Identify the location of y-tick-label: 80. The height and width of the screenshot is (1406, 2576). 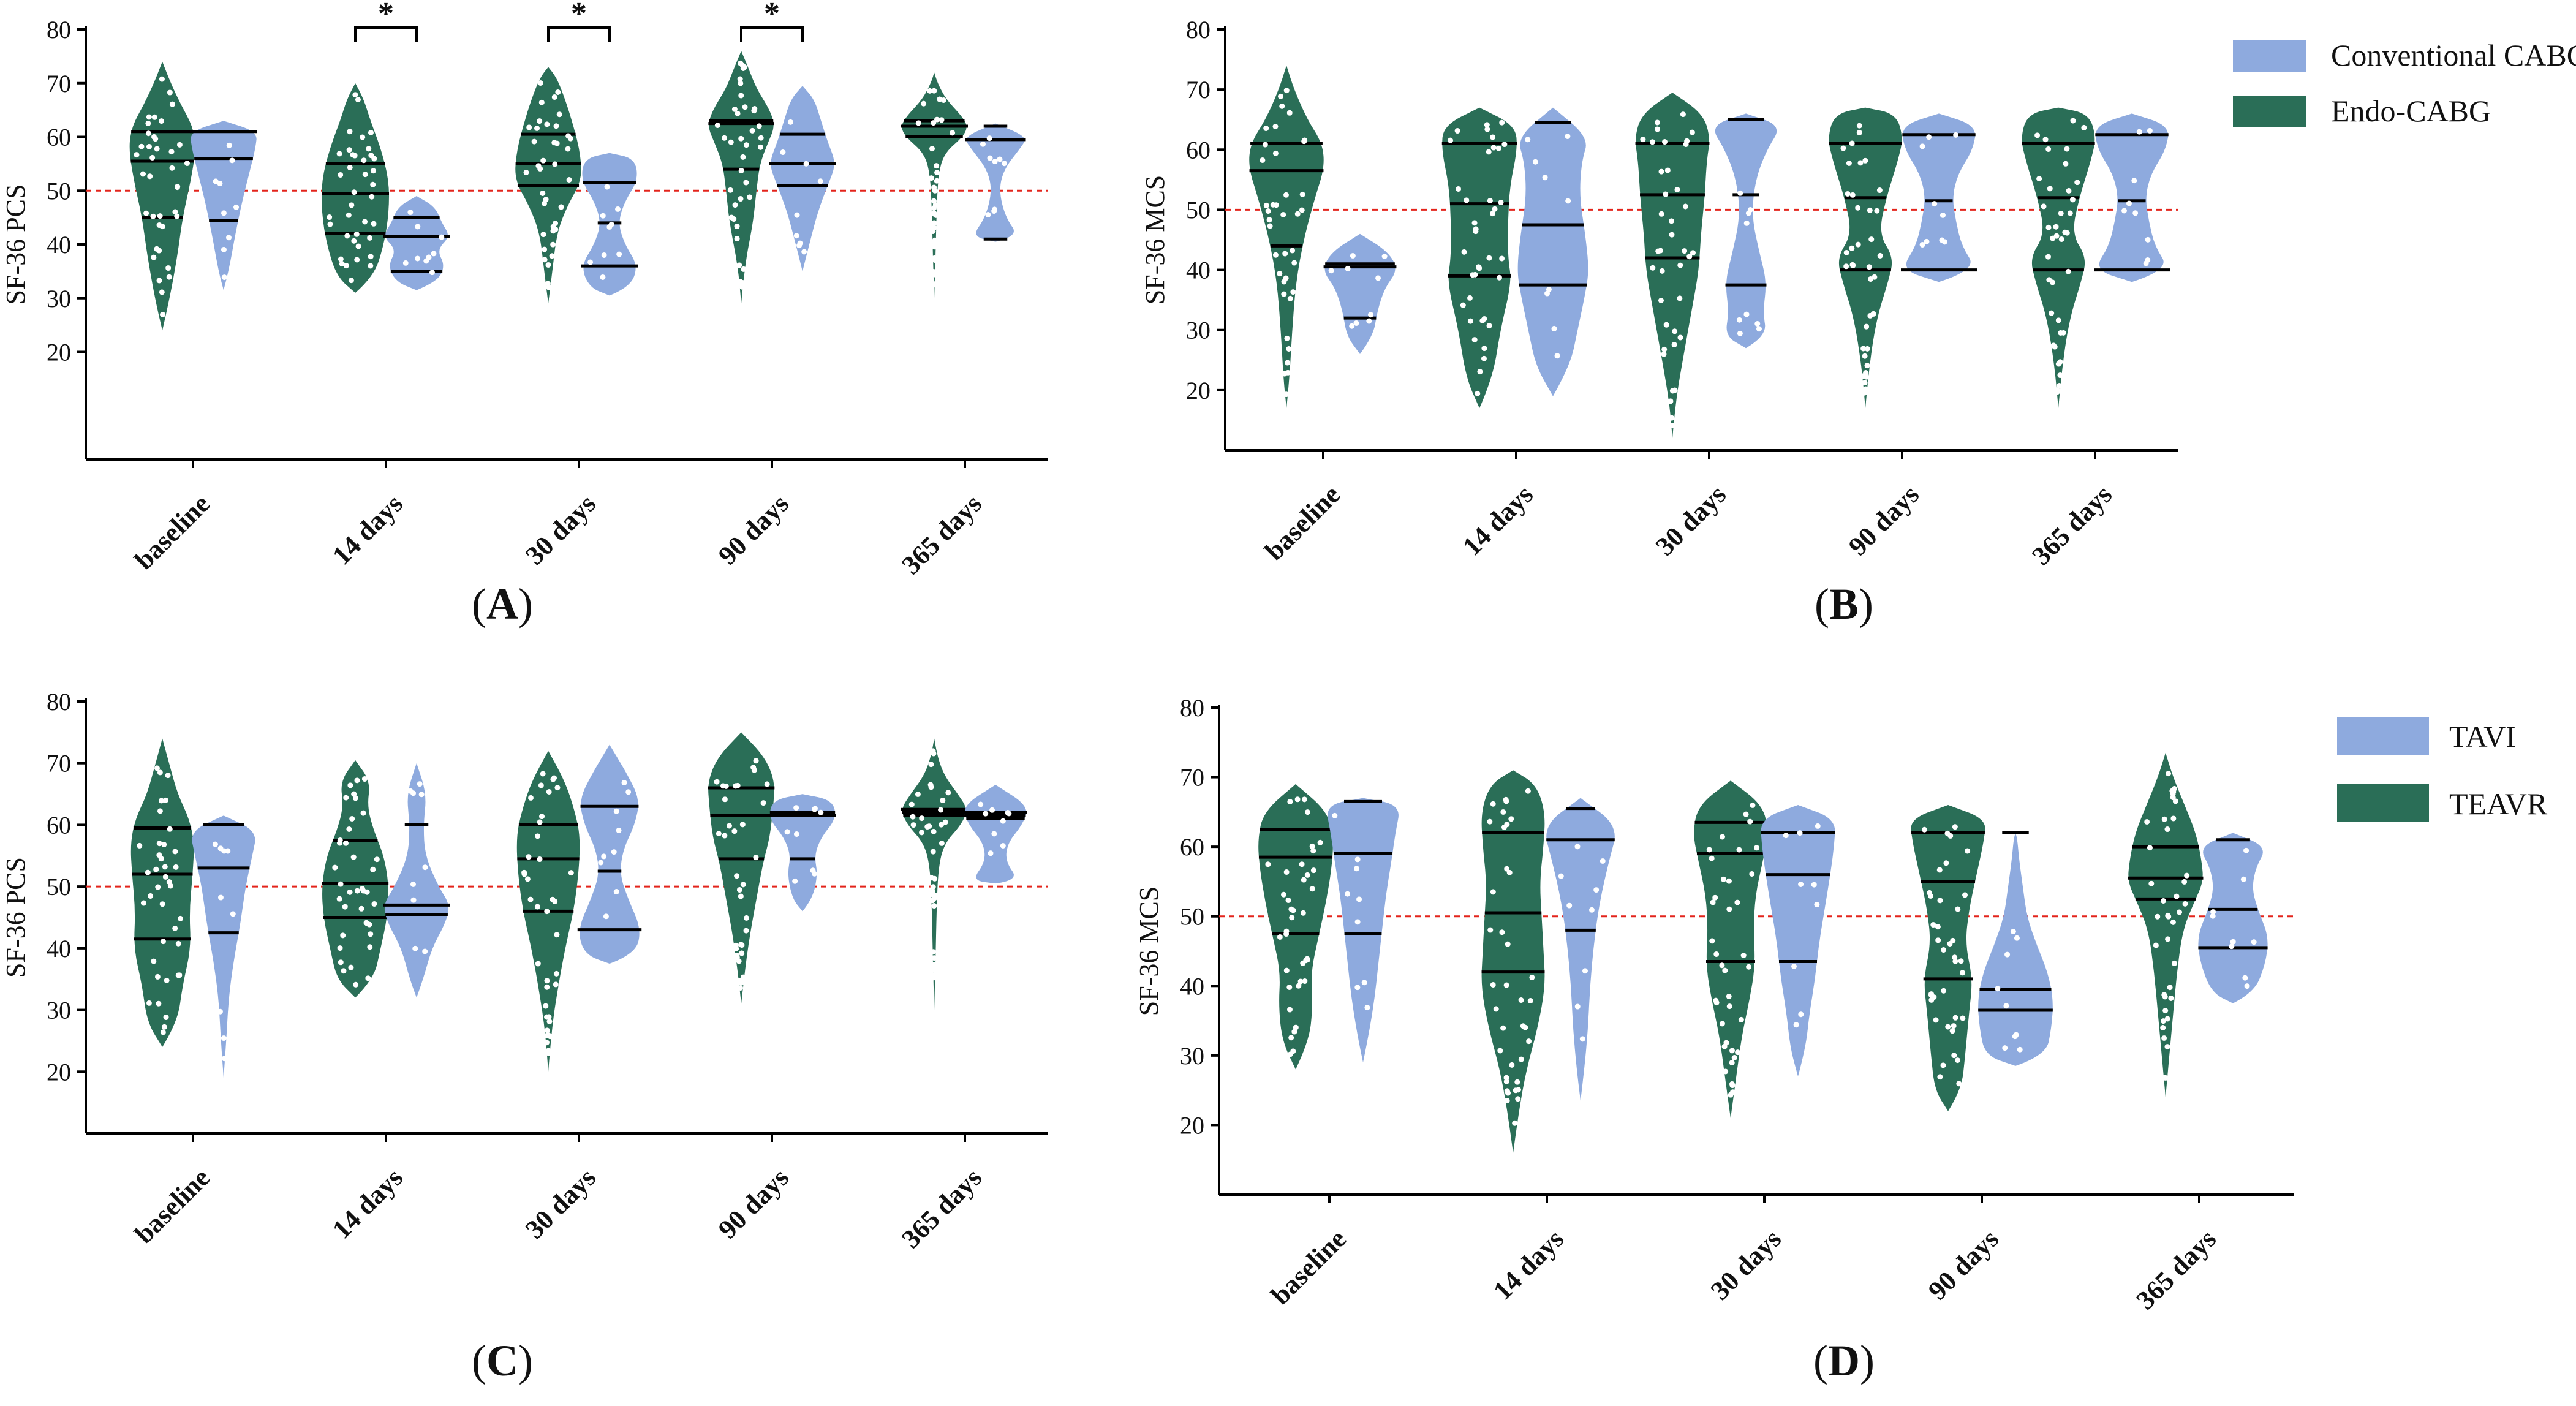
(1198, 29).